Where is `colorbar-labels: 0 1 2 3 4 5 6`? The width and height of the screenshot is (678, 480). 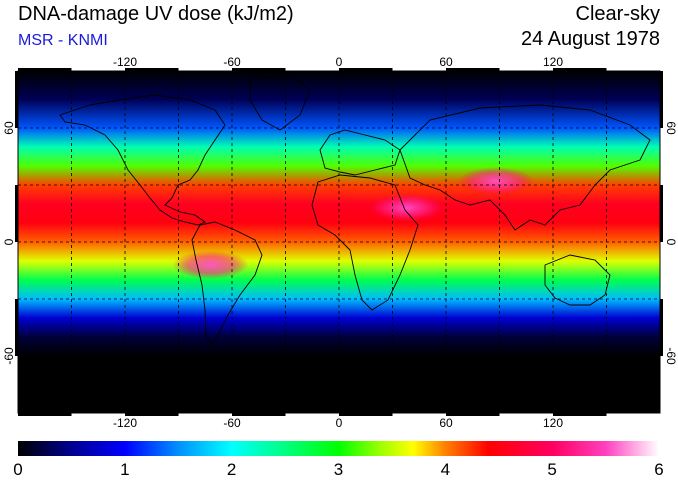 colorbar-labels: 0 1 2 3 4 5 6 is located at coordinates (338, 469).